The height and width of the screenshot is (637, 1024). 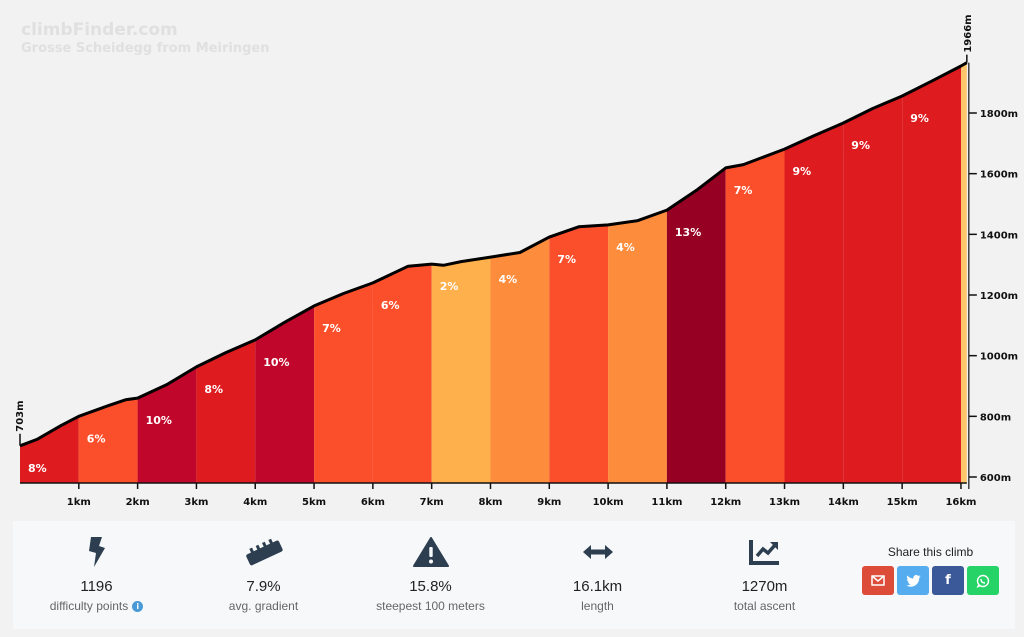 What do you see at coordinates (725, 502) in the screenshot?
I see `x-tick-label: 12km` at bounding box center [725, 502].